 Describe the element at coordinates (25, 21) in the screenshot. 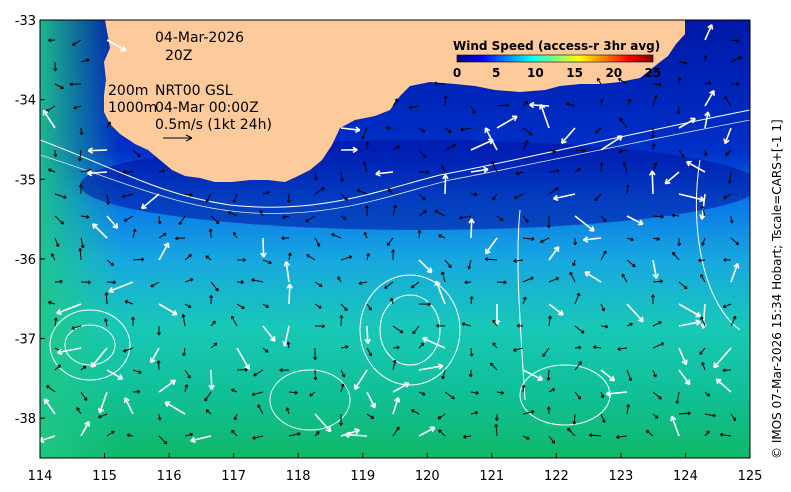

I see `y-tick-label: -33` at that location.